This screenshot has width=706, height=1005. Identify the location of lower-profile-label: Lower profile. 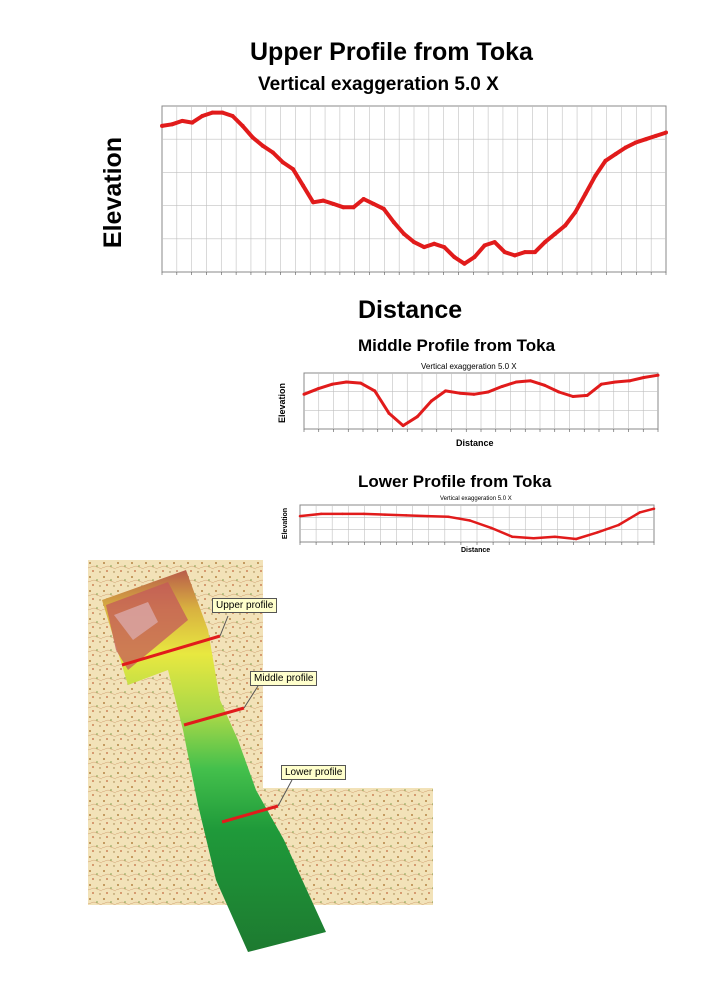
(314, 772).